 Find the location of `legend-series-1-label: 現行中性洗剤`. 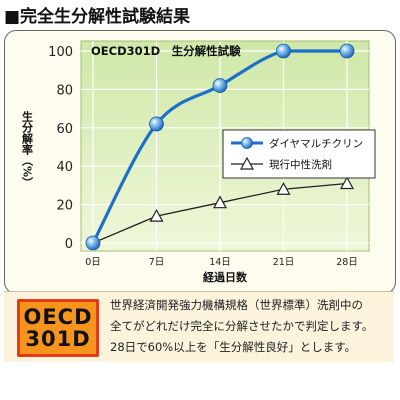

legend-series-1-label: 現行中性洗剤 is located at coordinates (300, 164).